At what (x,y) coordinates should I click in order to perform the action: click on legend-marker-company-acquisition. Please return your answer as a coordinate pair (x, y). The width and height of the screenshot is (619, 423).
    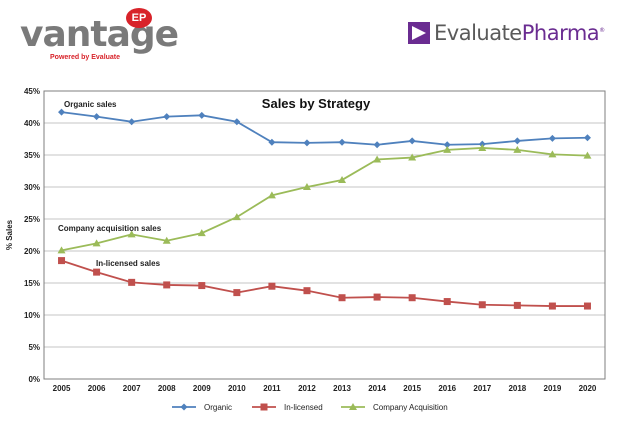
    Looking at the image, I should click on (353, 406).